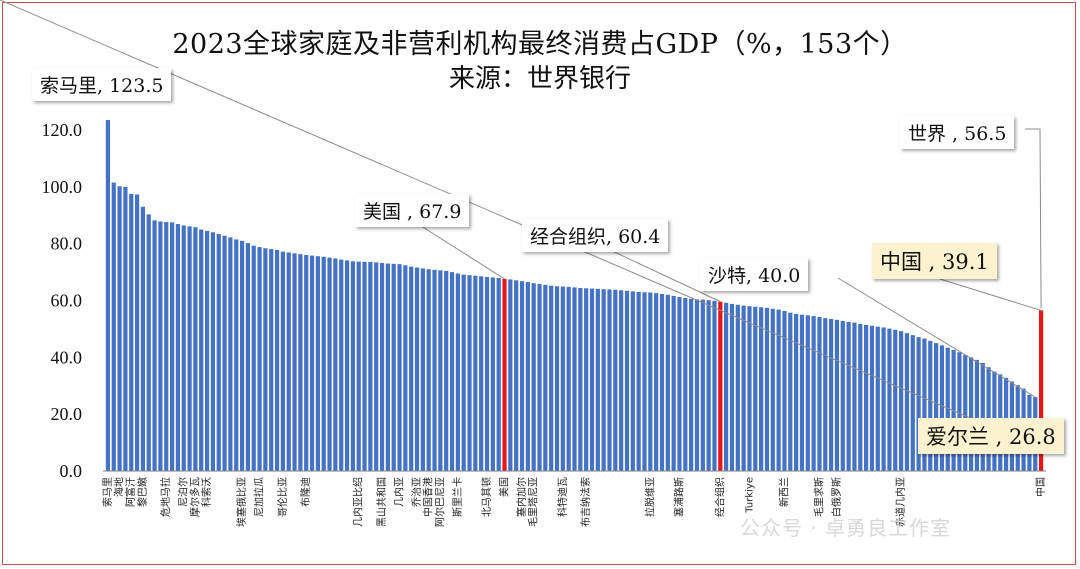  Describe the element at coordinates (67, 357) in the screenshot. I see `y-tick-label: 40.0` at that location.